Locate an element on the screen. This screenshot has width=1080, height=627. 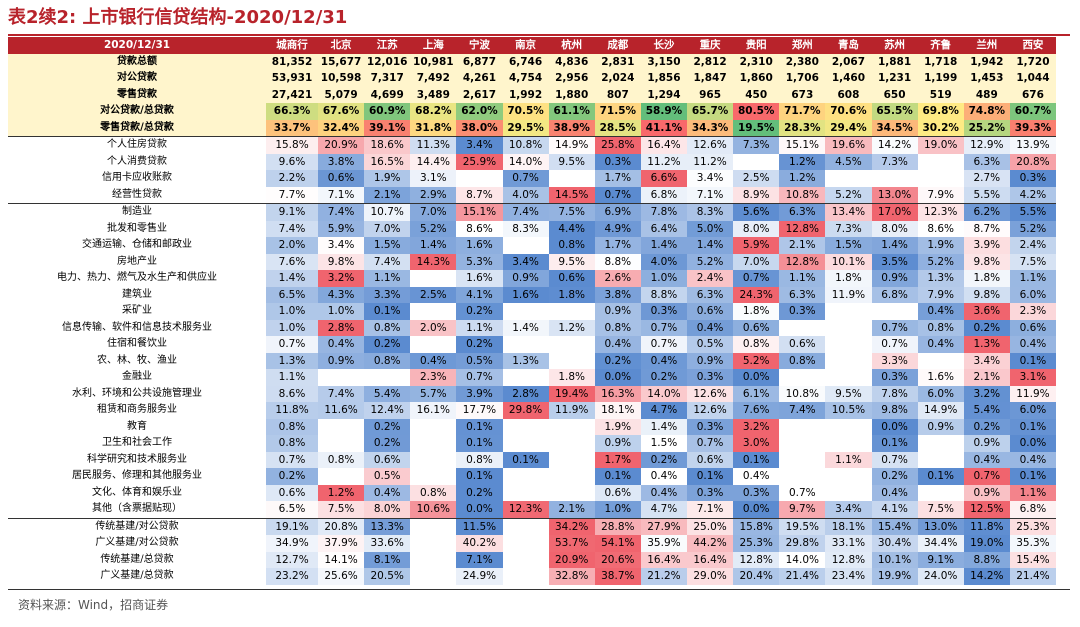
data-cell: 1.2% is located at coordinates (571, 327).